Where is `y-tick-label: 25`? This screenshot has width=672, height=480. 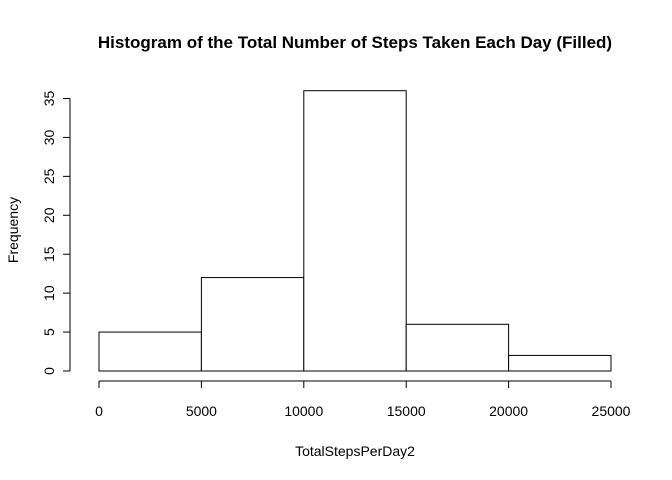
y-tick-label: 25 is located at coordinates (49, 176).